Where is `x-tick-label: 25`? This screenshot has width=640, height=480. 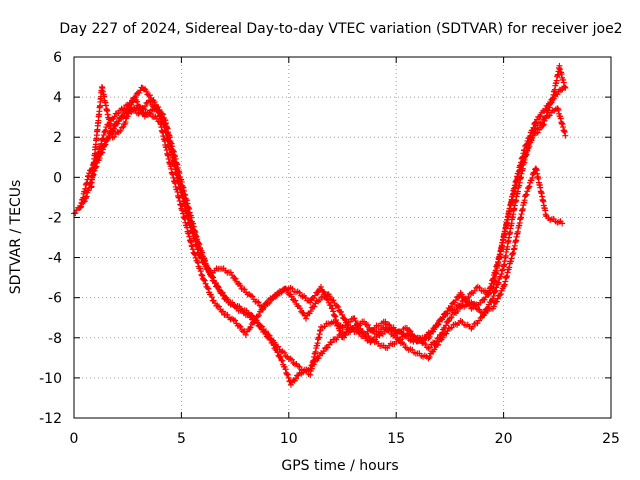
x-tick-label: 25 is located at coordinates (611, 439).